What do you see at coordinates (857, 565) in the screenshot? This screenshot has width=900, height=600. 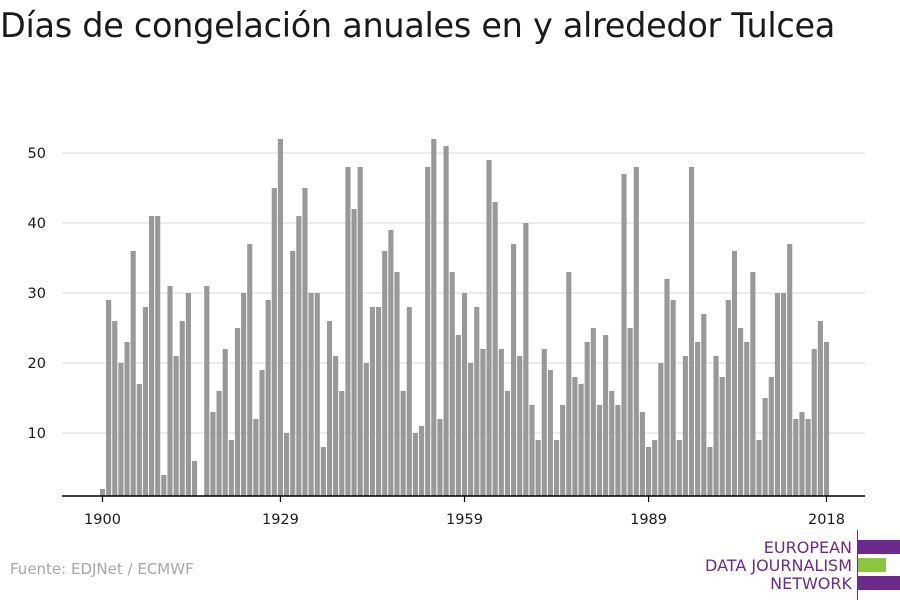 I see `logo-divider` at bounding box center [857, 565].